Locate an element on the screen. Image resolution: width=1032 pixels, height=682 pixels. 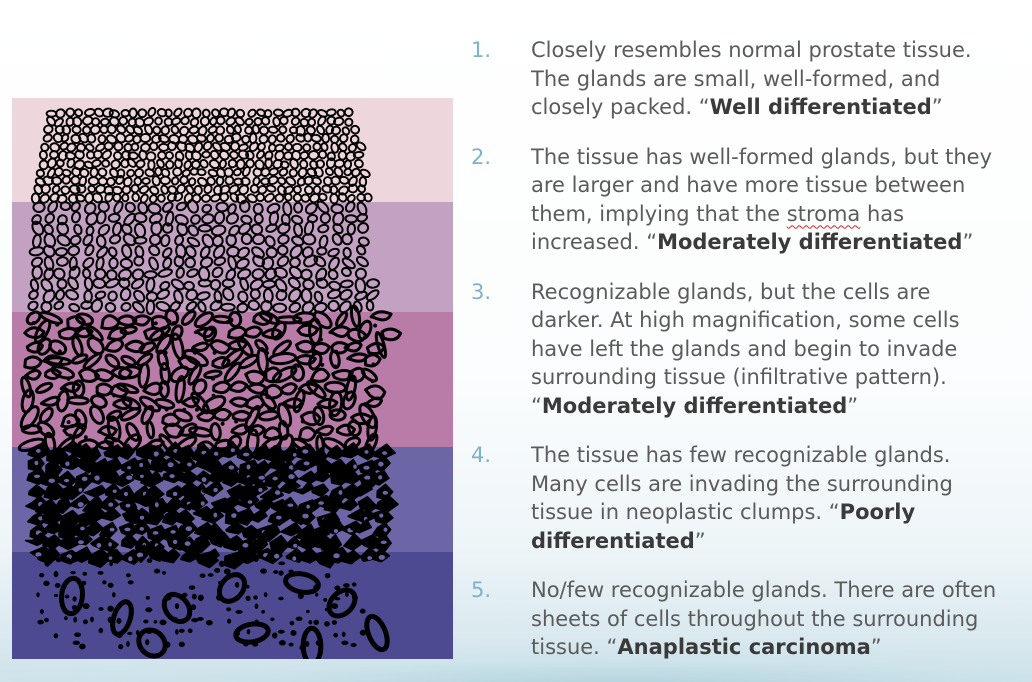
list-number-3: 3. is located at coordinates (481, 291).